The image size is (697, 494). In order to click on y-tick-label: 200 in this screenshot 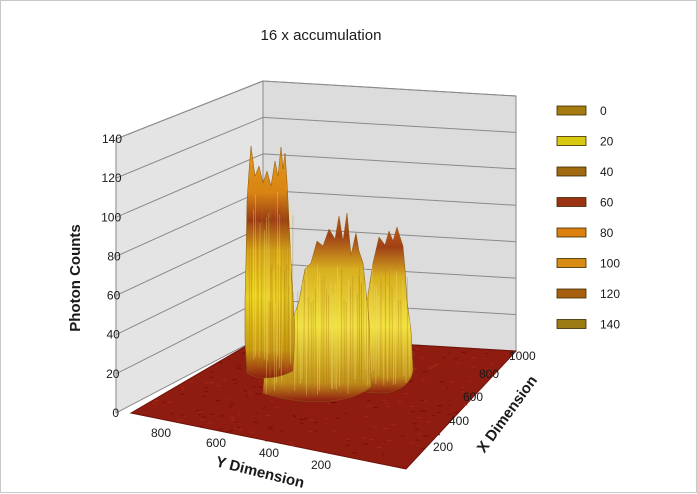, I will do `click(321, 465)`.